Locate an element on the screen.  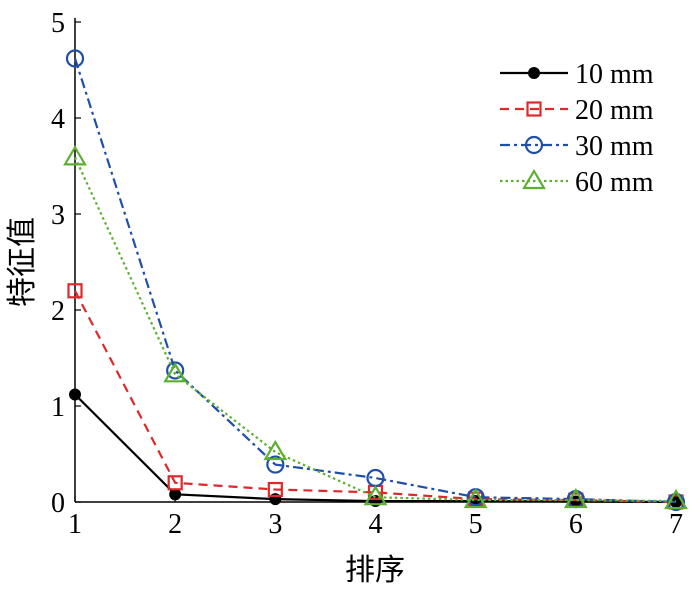
legend-label: 30 mm is located at coordinates (614, 146).